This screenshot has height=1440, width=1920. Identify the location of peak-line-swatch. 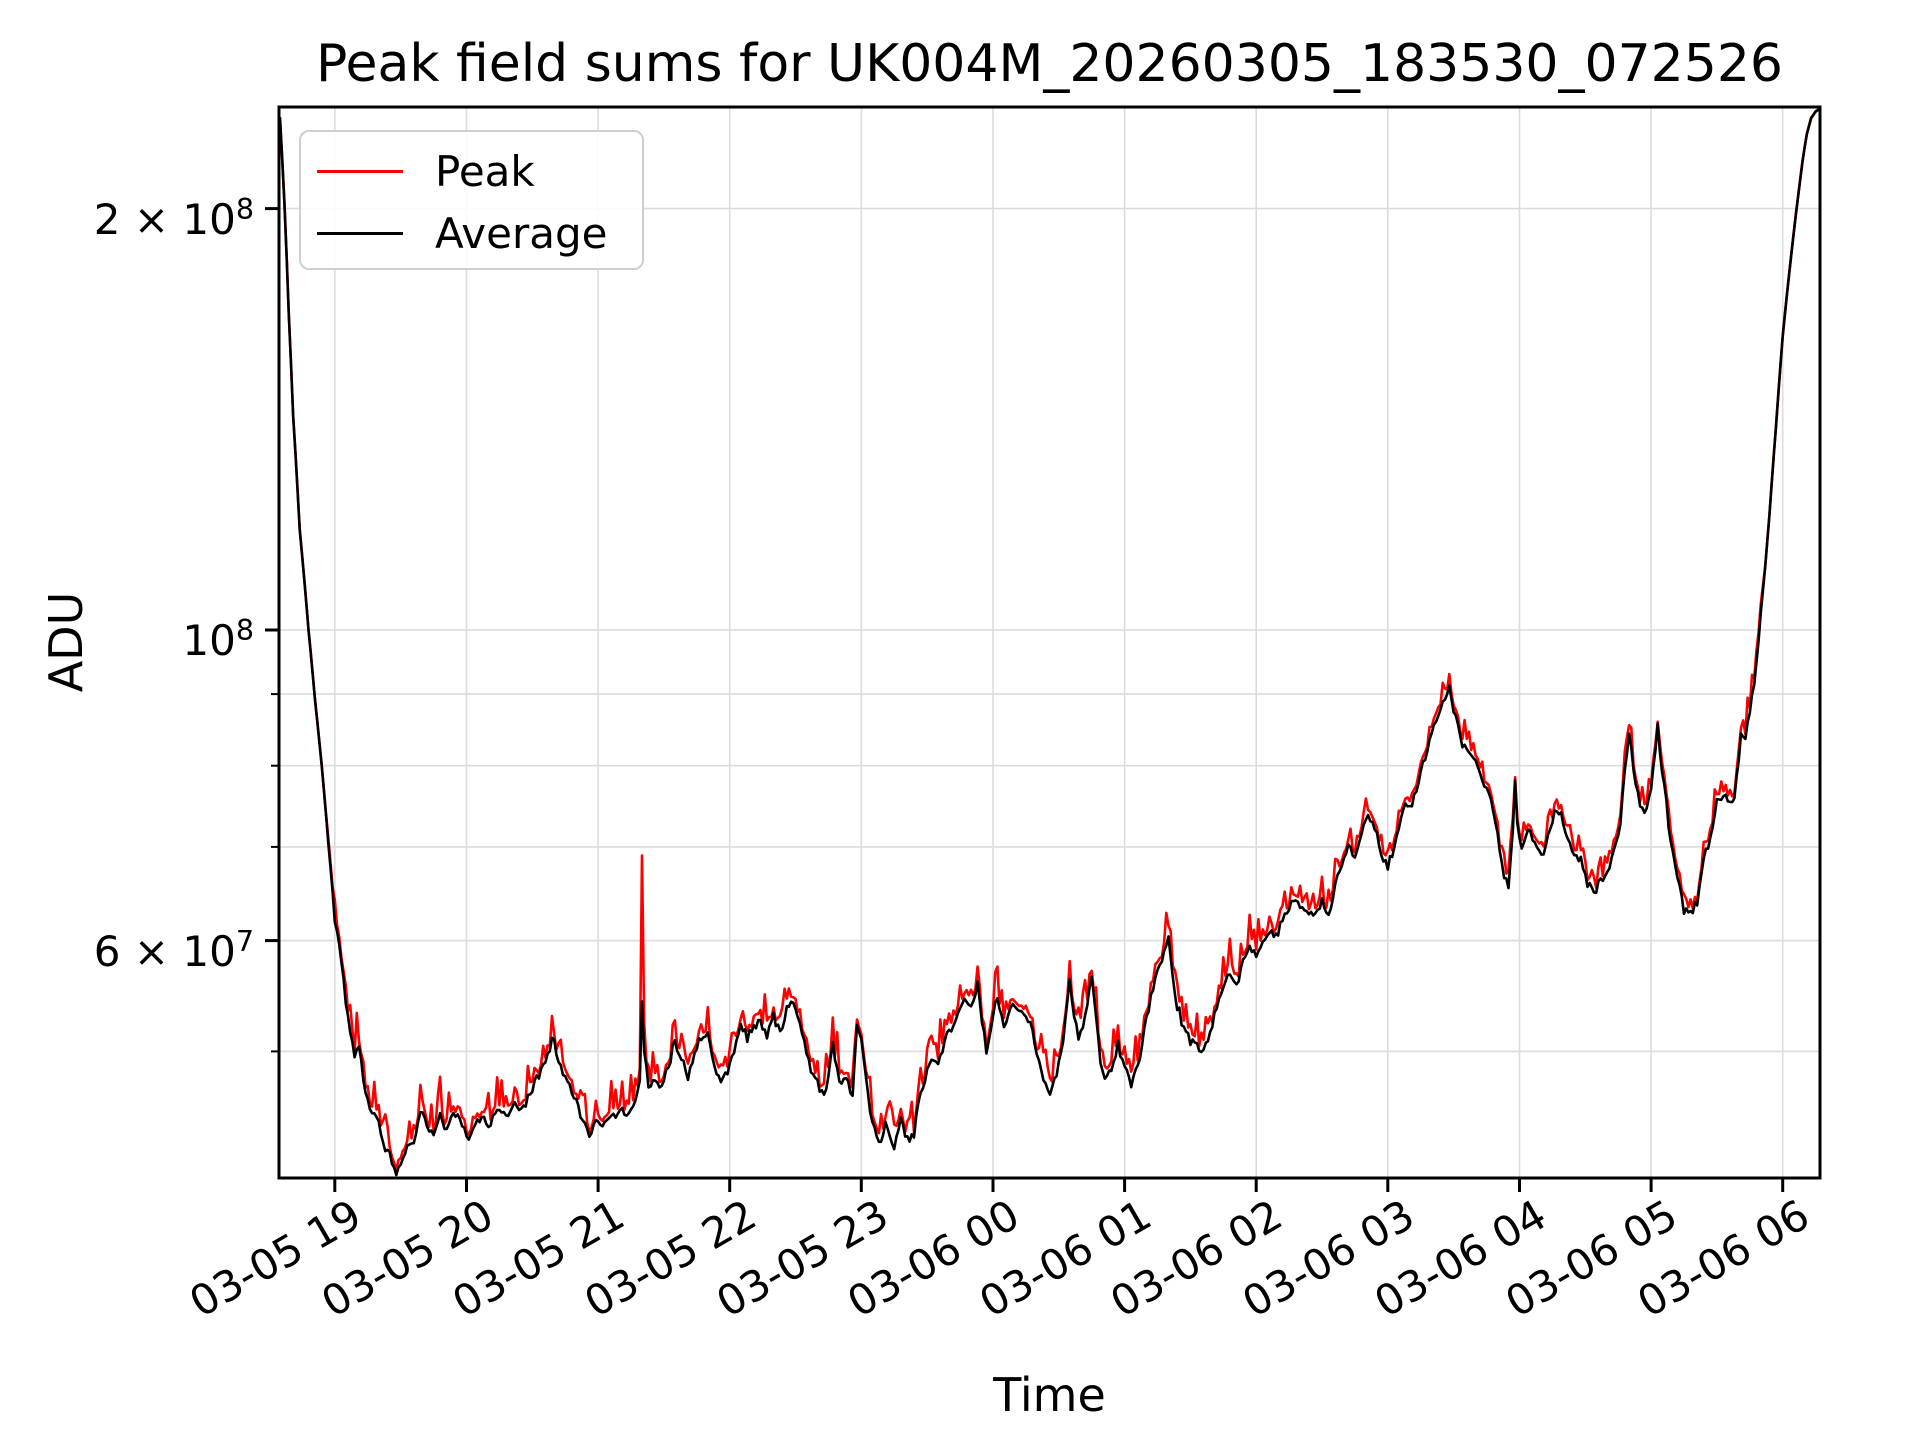
(360, 171).